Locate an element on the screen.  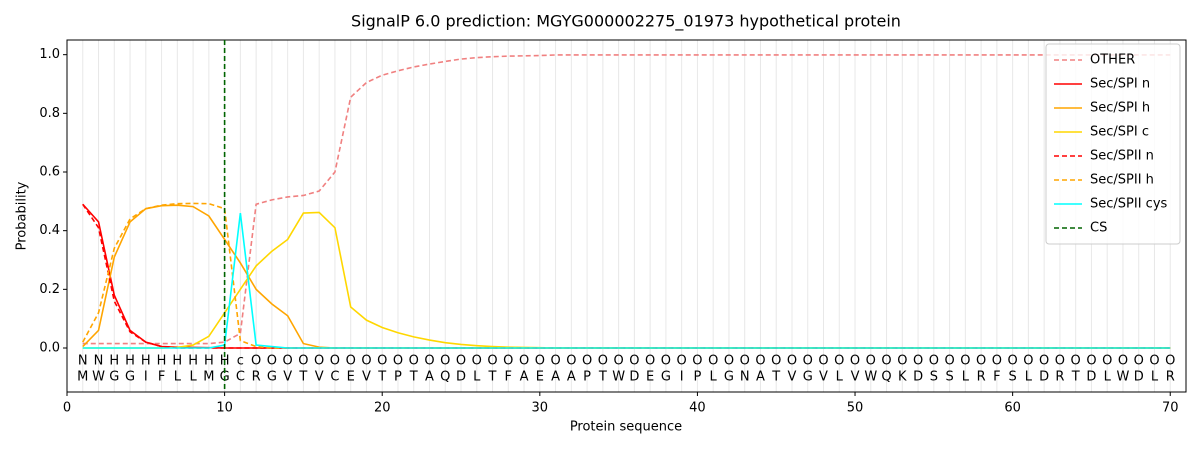
y-tick-label: 0.8 is located at coordinates (49, 113).